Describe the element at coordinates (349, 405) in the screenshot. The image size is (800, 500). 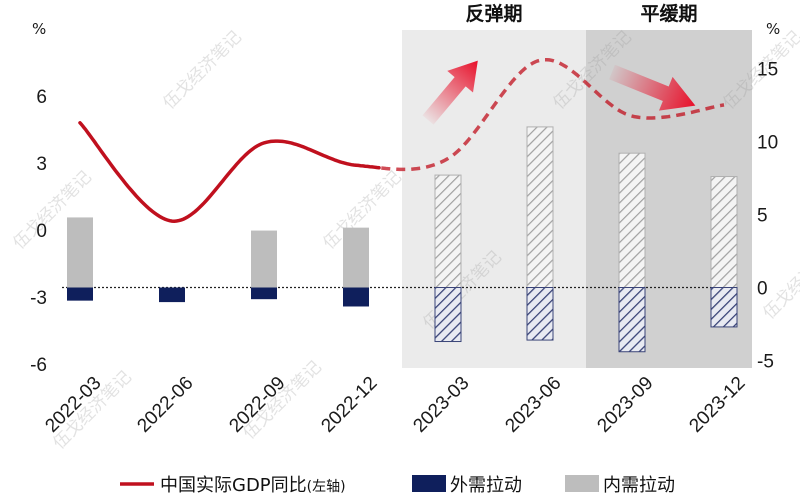
I see `x-axis-category-label: 2022-12` at that location.